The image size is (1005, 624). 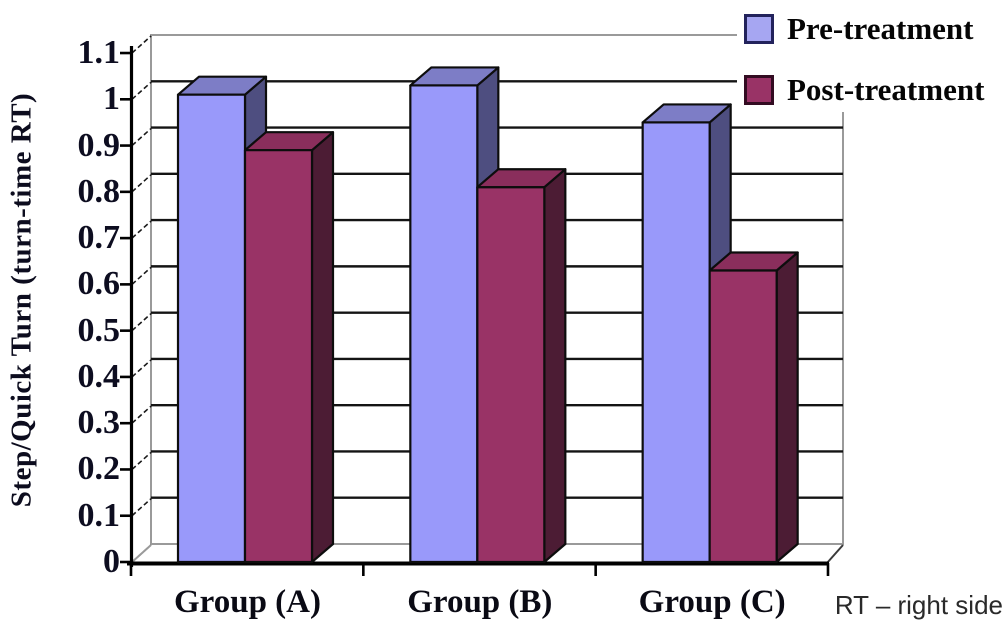 I want to click on bar-side-Post-treatment-Group (A), so click(x=322, y=347).